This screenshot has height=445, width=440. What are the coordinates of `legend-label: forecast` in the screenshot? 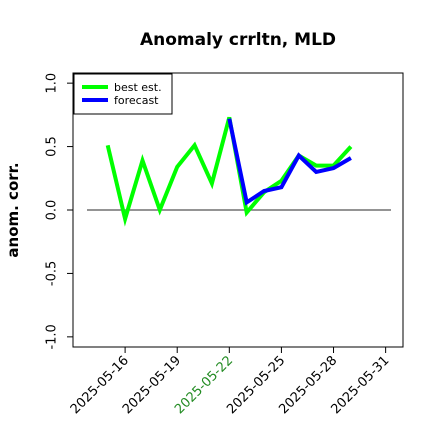 It's located at (136, 100).